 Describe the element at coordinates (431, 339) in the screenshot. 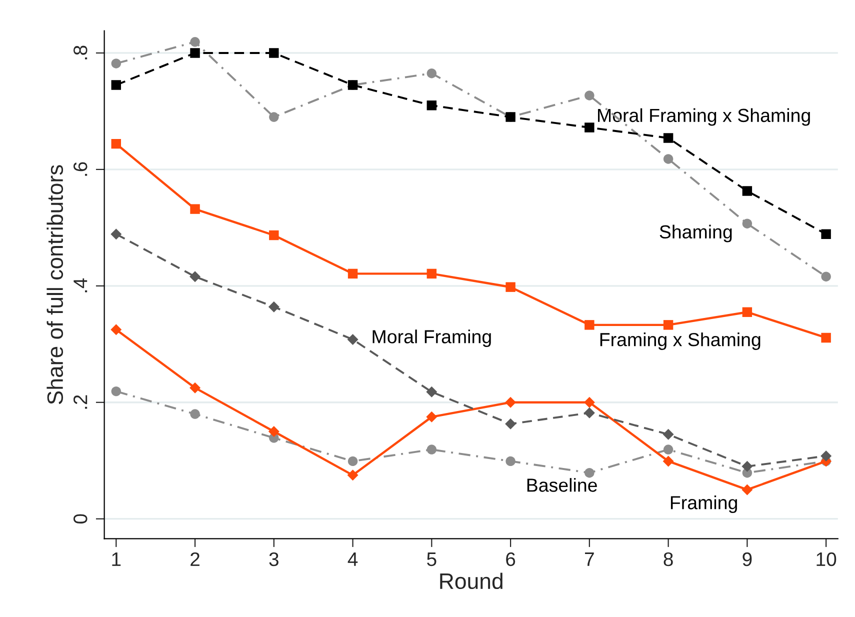

I see `series-label: Moral Framing` at that location.